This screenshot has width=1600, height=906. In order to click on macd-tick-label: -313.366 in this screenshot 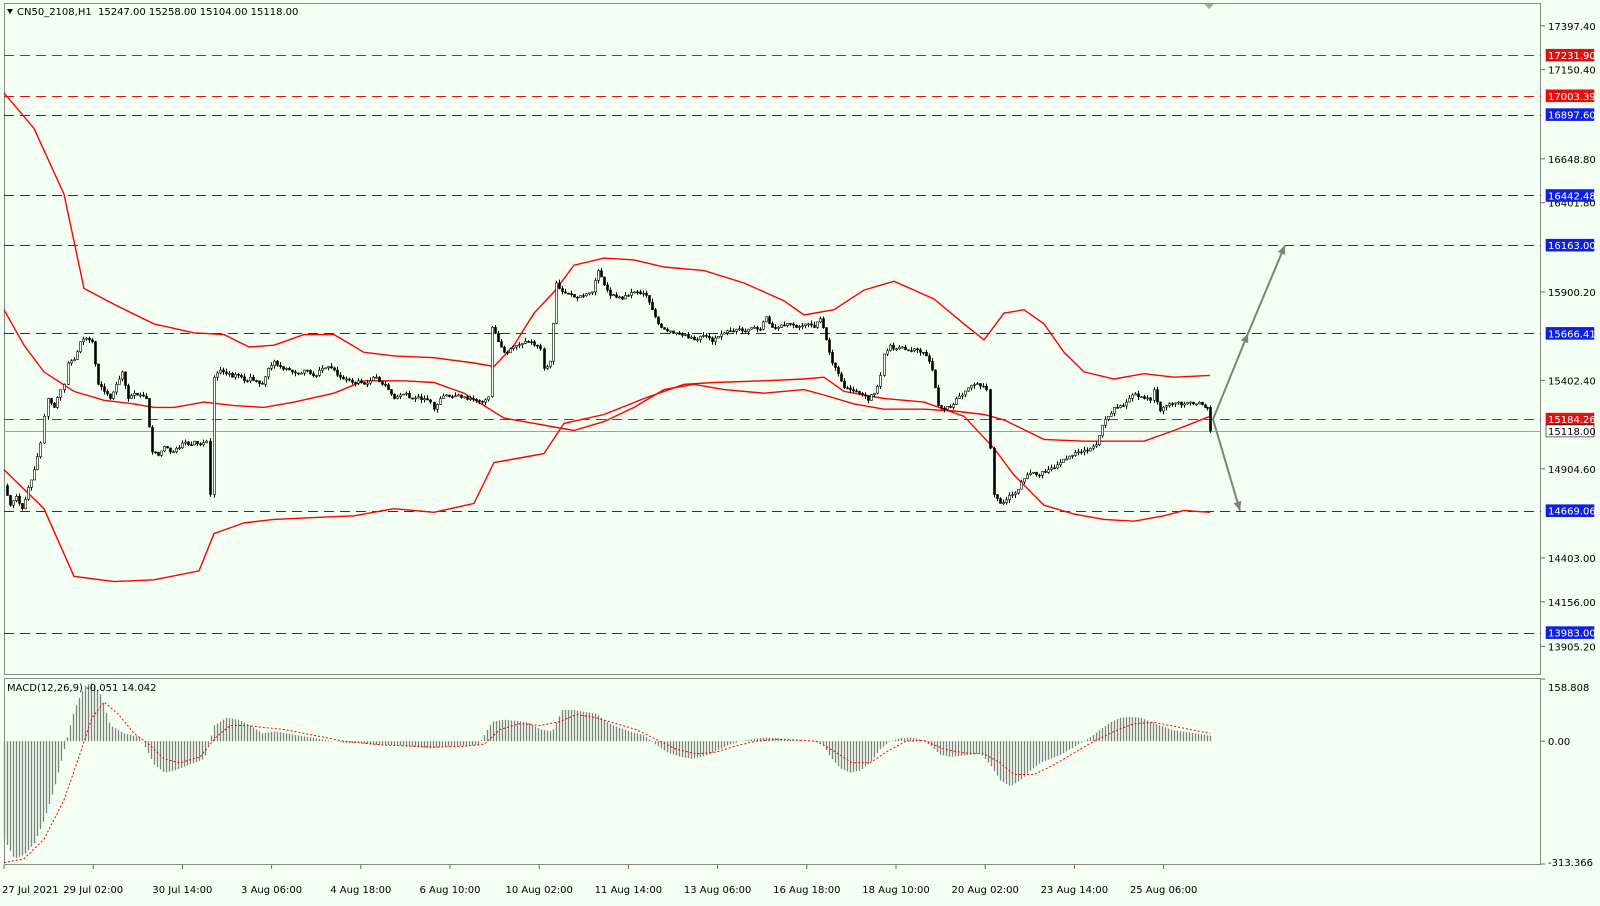, I will do `click(1570, 863)`.